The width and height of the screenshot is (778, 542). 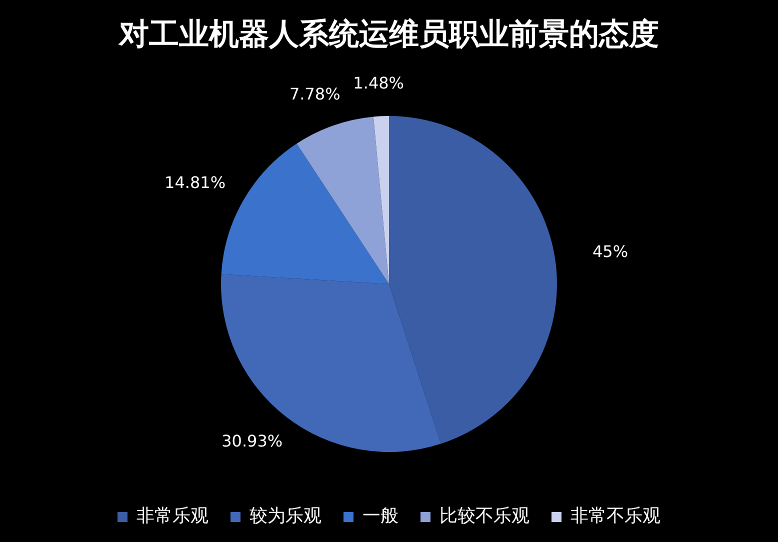 What do you see at coordinates (252, 440) in the screenshot?
I see `data-label: 30.93%` at bounding box center [252, 440].